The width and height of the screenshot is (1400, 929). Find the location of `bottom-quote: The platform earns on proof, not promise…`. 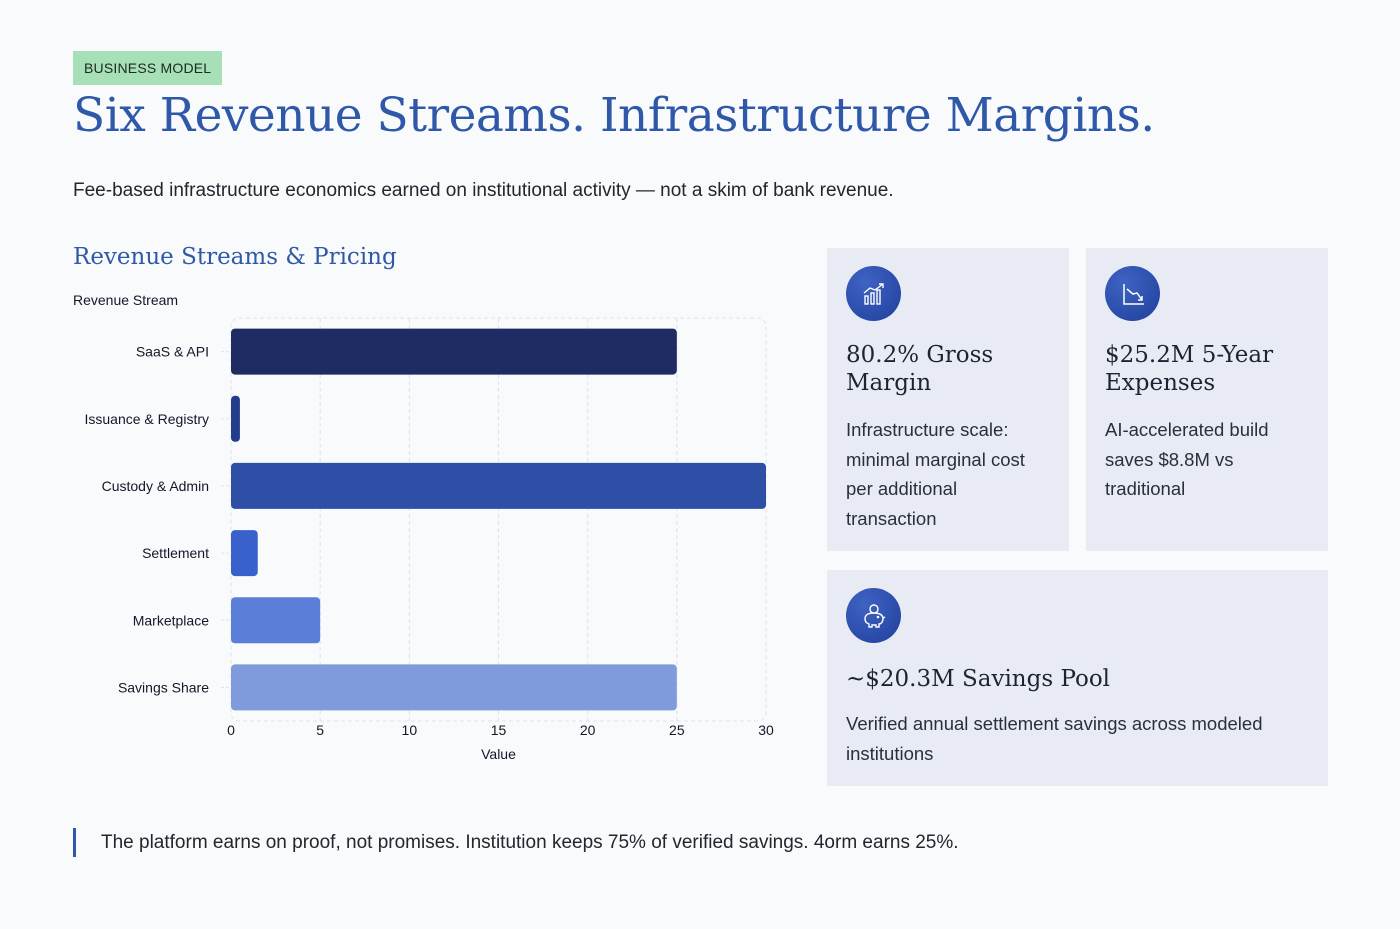

bottom-quote: The platform earns on proof, not promise… is located at coordinates (516, 842).